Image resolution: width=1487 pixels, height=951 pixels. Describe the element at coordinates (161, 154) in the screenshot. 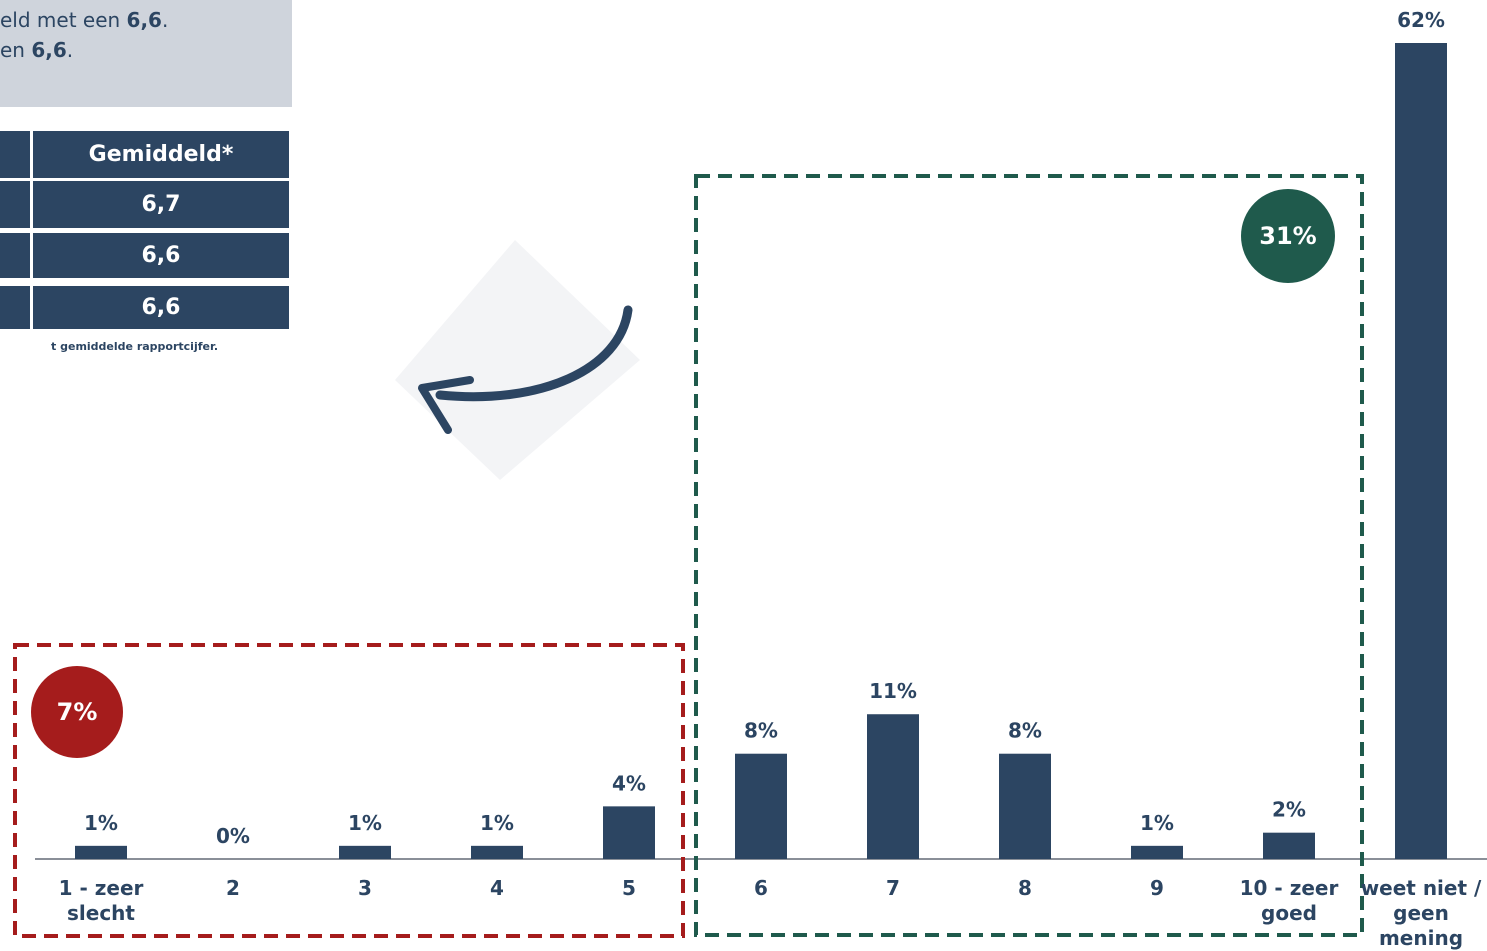

I see `table-header: Gemiddeld*` at that location.